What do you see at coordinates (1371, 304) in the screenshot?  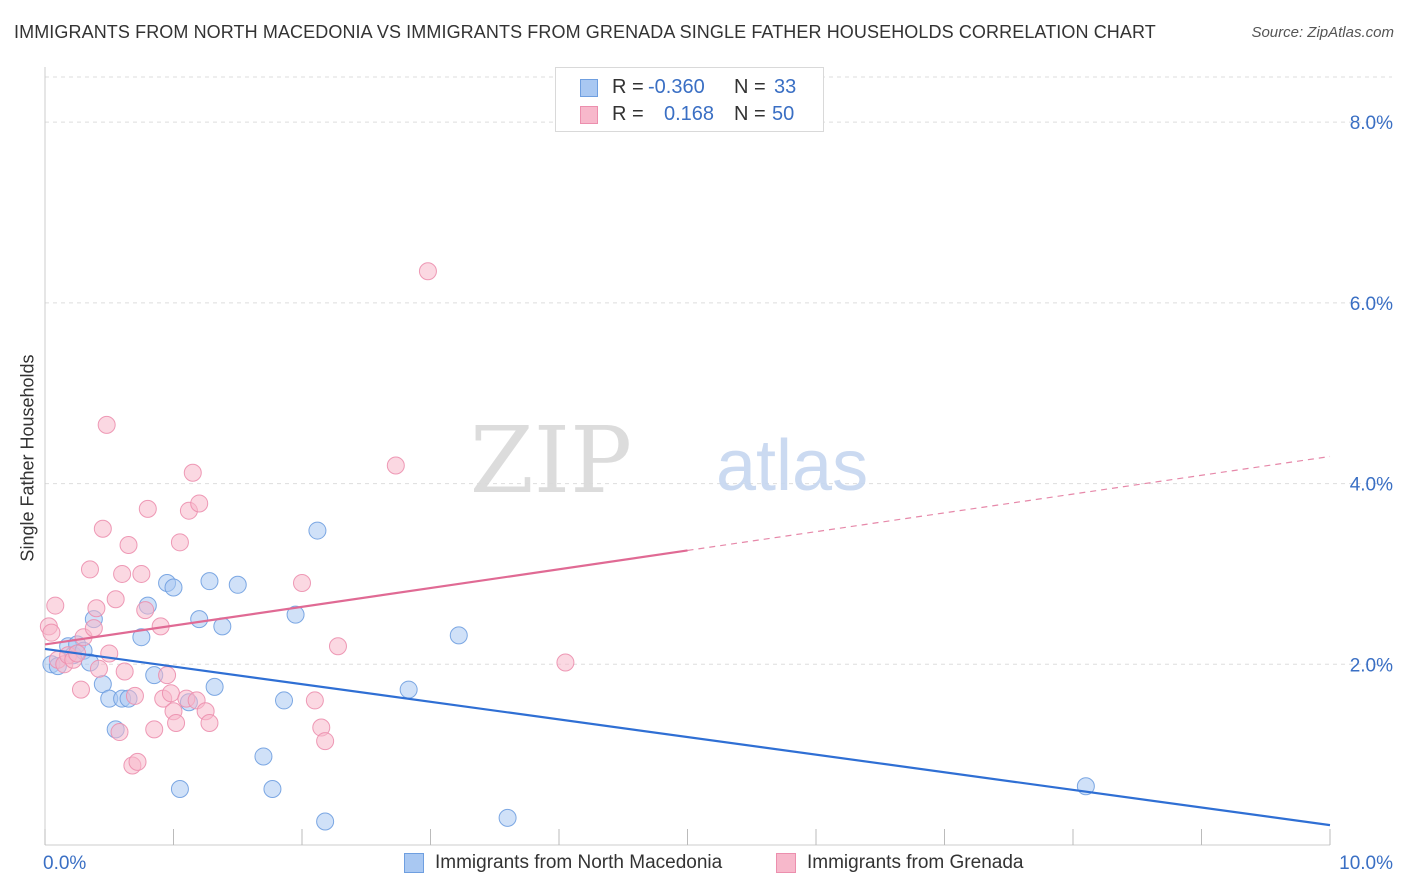 I see `y-tick-label: 6.0%` at bounding box center [1371, 304].